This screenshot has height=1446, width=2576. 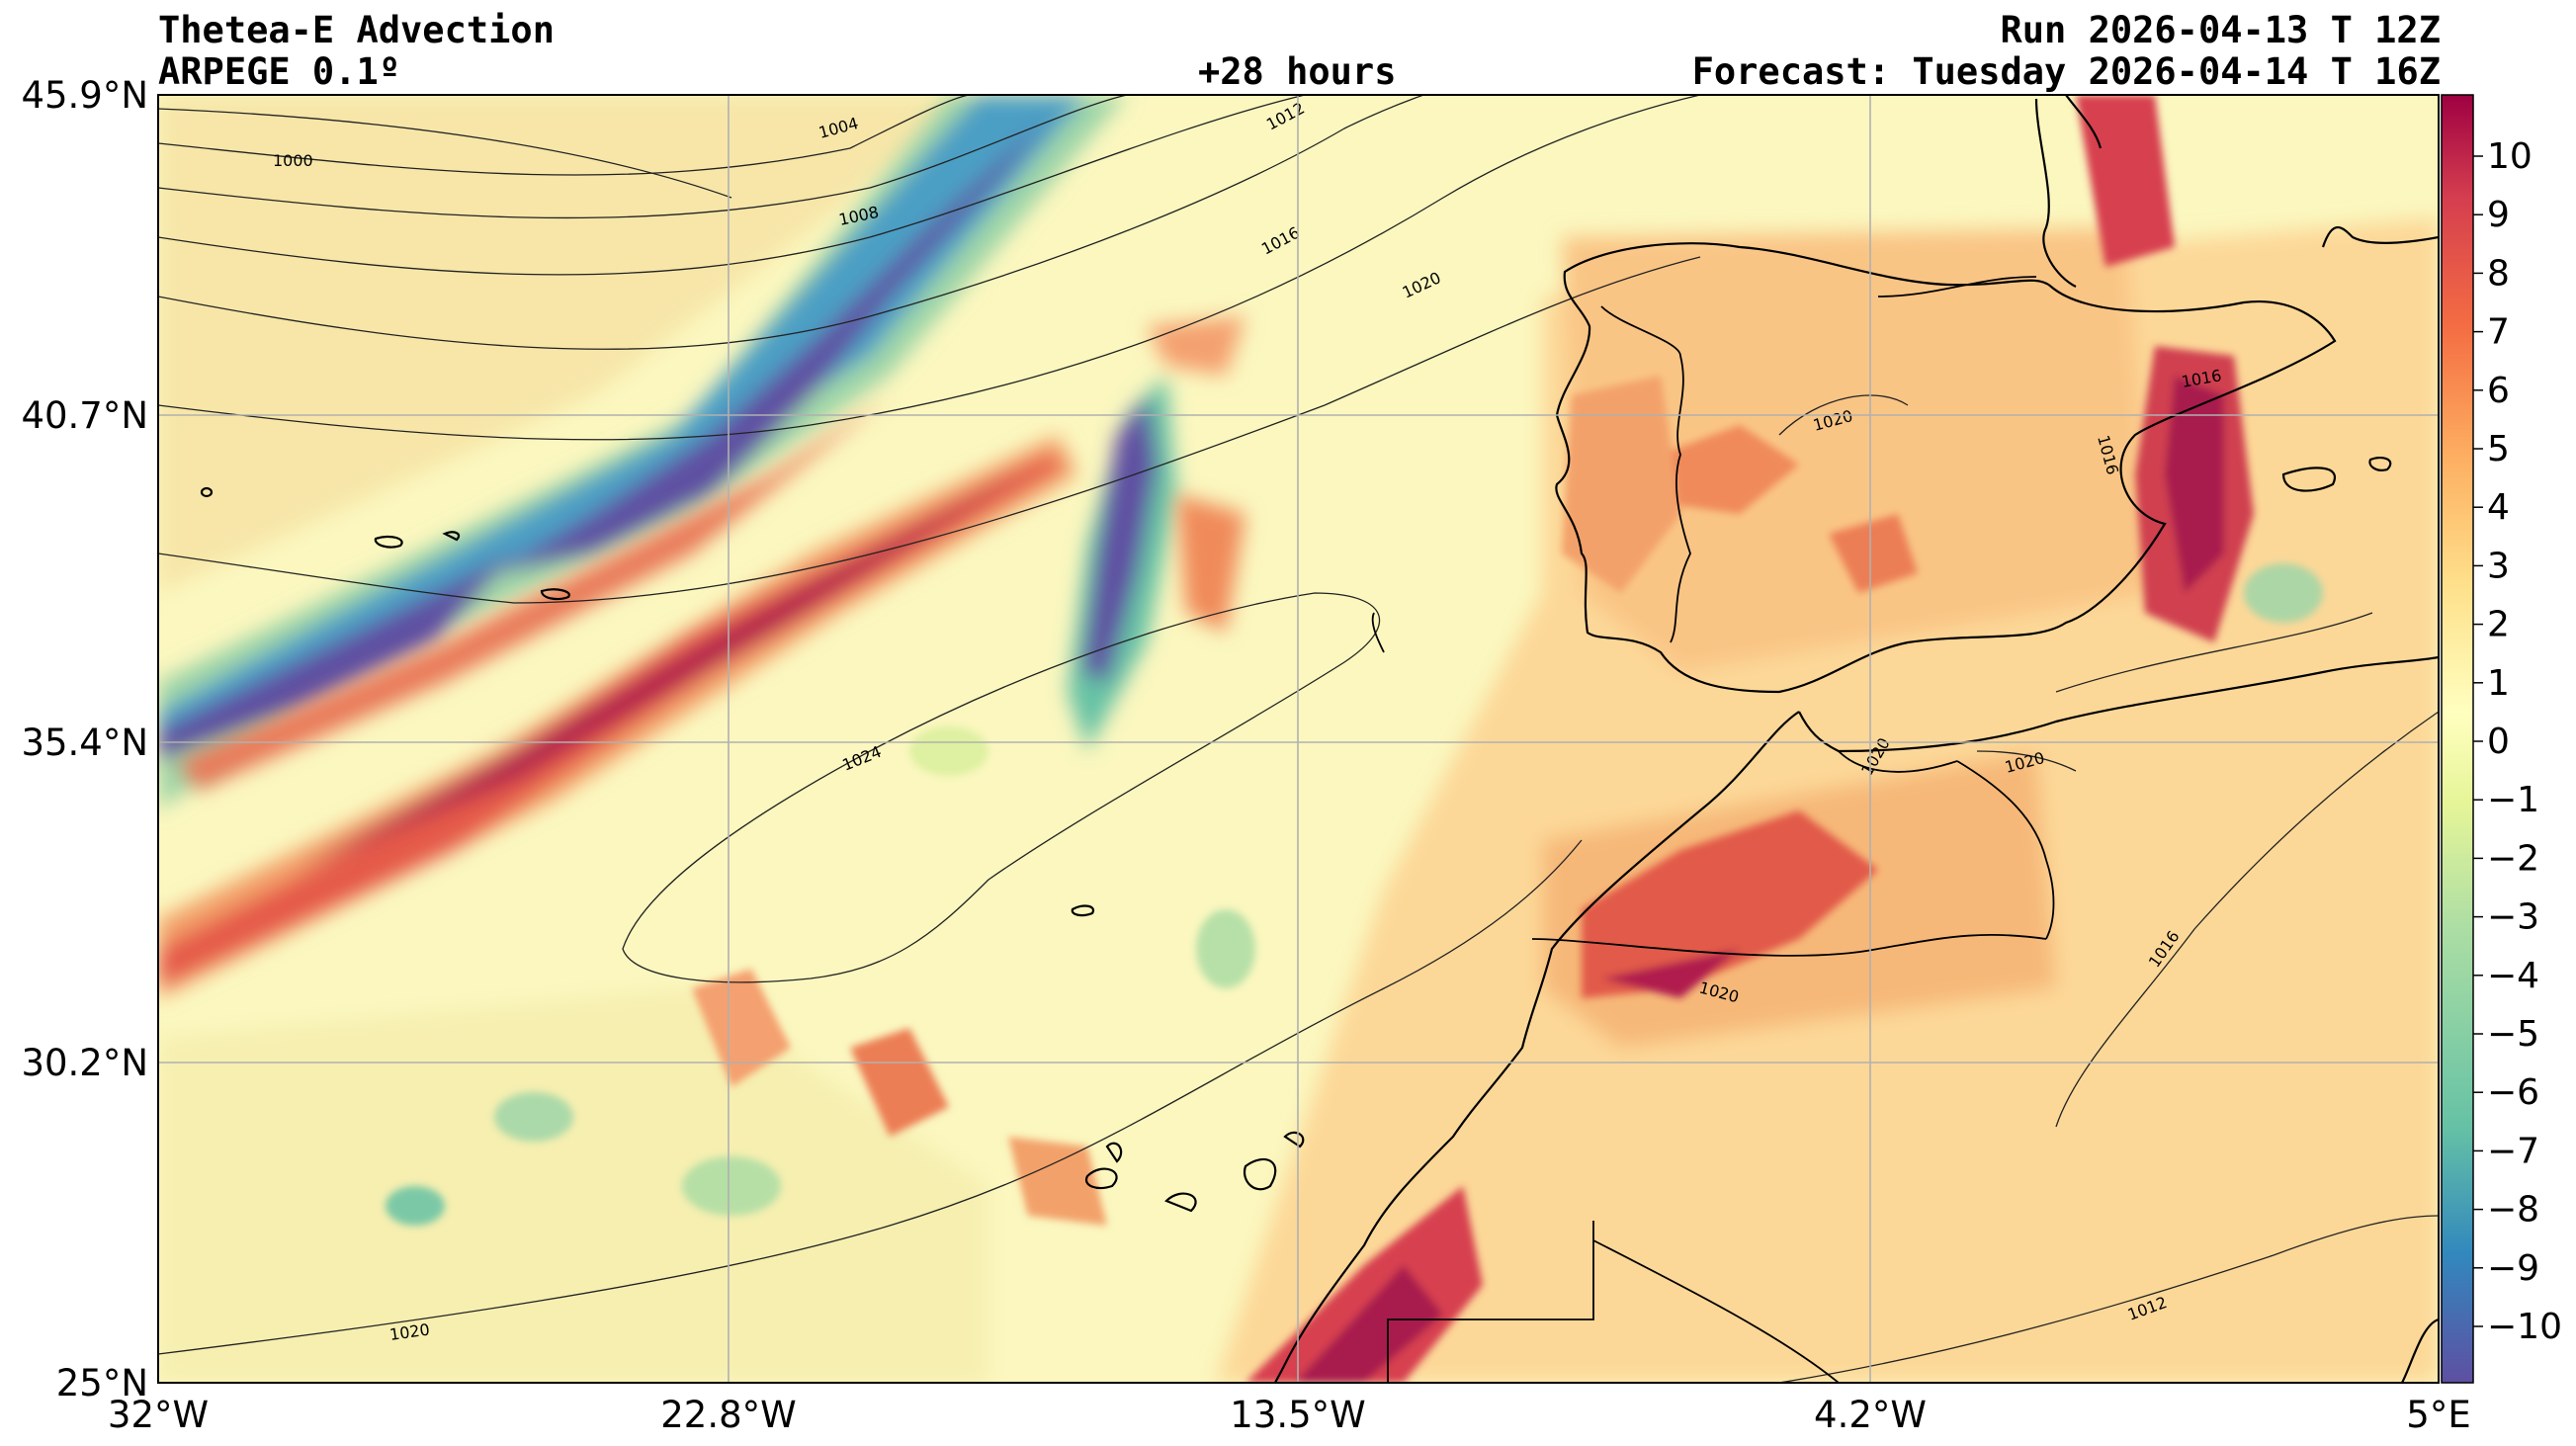 What do you see at coordinates (2498, 273) in the screenshot?
I see `colorbar-tick-label: 8` at bounding box center [2498, 273].